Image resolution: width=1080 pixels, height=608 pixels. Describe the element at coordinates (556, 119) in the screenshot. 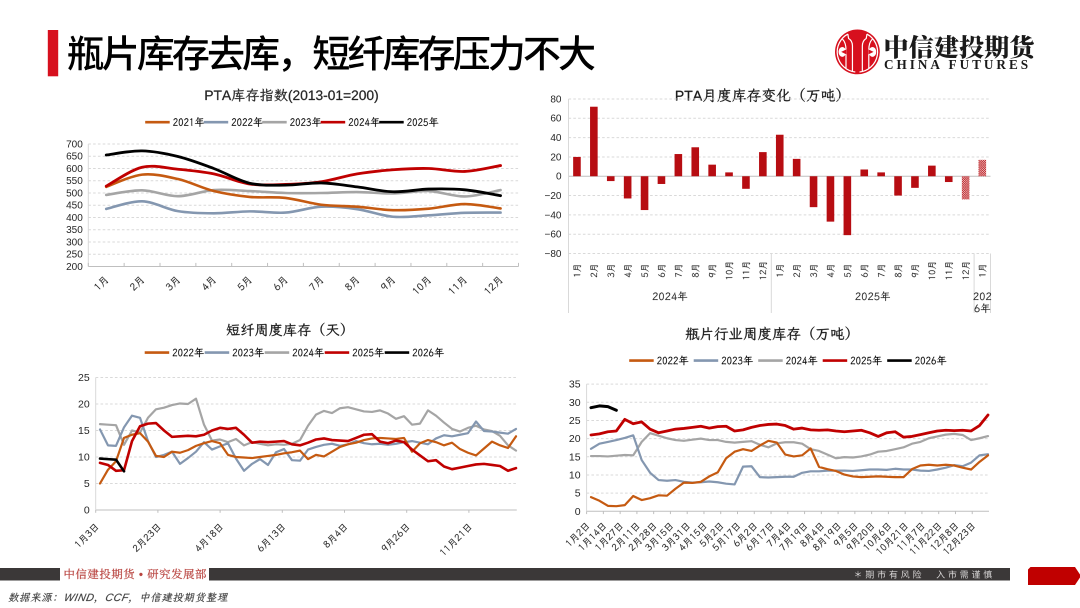

I see `svg-text: 60` at that location.